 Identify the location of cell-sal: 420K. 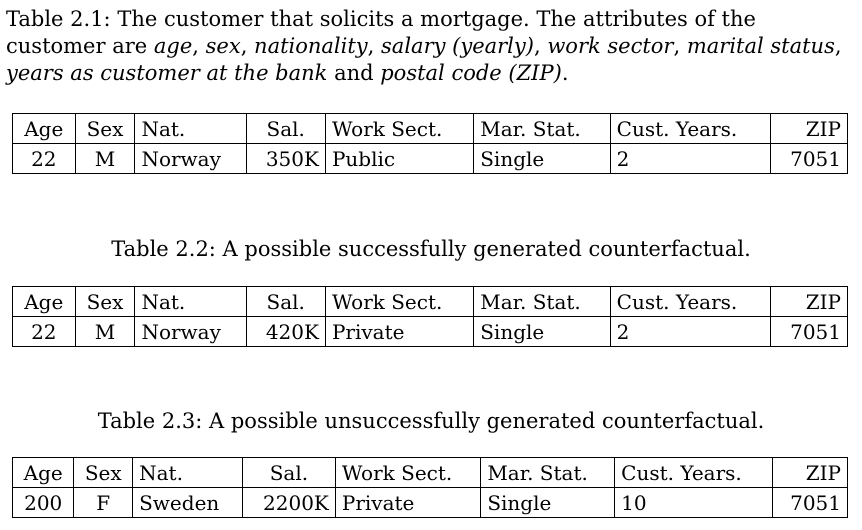
(285, 331).